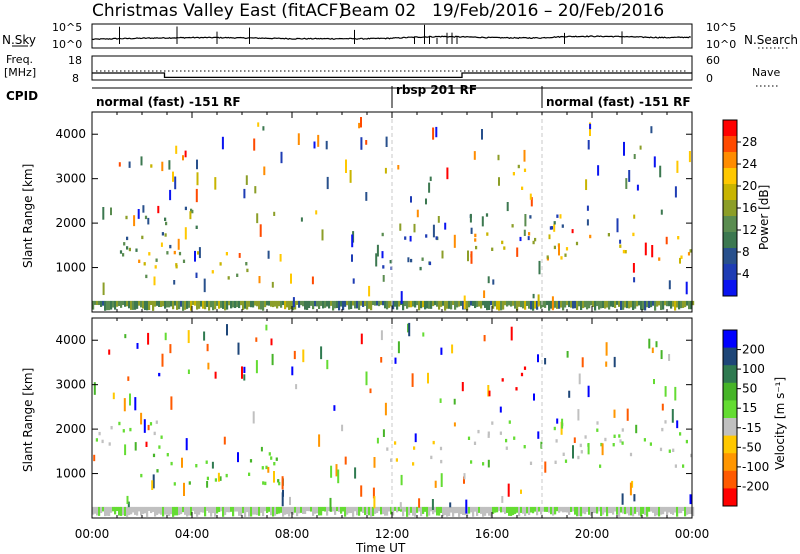 Image resolution: width=800 pixels, height=554 pixels. Describe the element at coordinates (436, 90) in the screenshot. I see `cpid-segment-2: rbsp 201 RF` at that location.